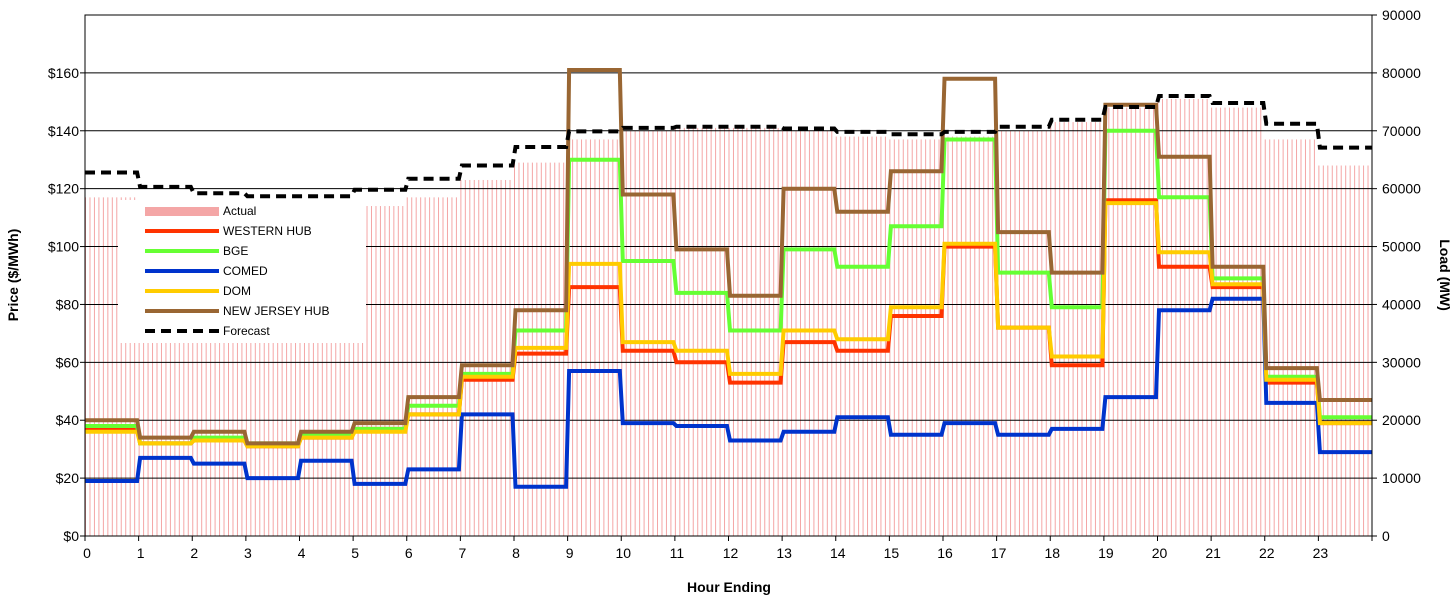  Describe the element at coordinates (235, 251) in the screenshot. I see `legend-label: BGE` at that location.